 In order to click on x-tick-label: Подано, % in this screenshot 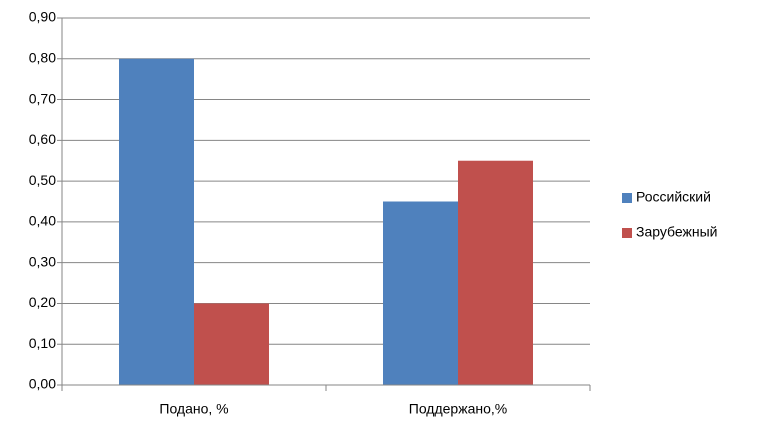, I will do `click(193, 409)`.